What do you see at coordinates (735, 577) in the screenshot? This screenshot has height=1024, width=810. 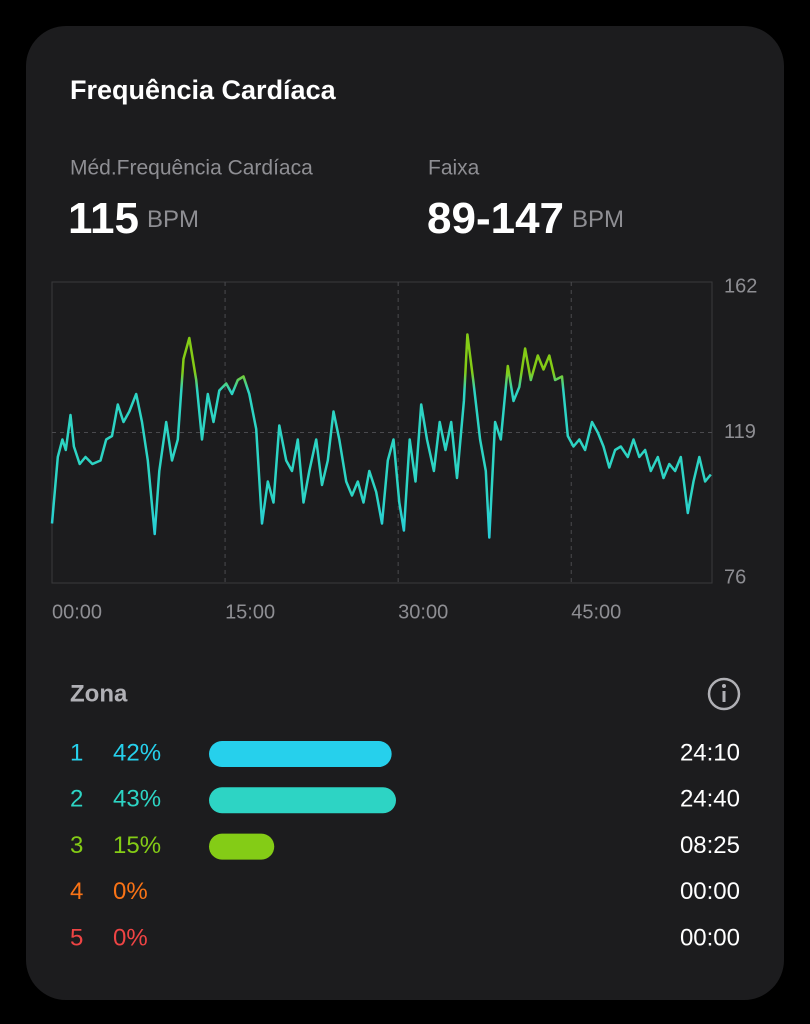 I see `y-tick-label: 76` at bounding box center [735, 577].